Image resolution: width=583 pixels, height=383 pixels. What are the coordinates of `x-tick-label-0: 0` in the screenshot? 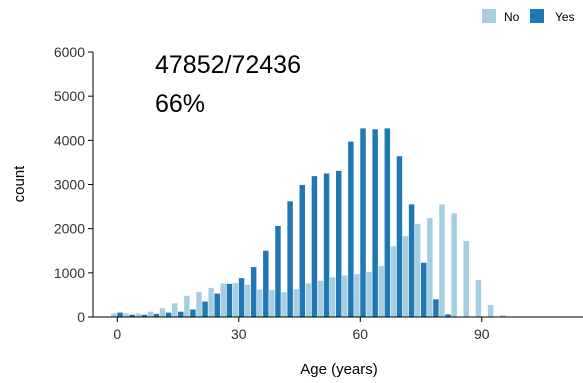 It's located at (117, 334).